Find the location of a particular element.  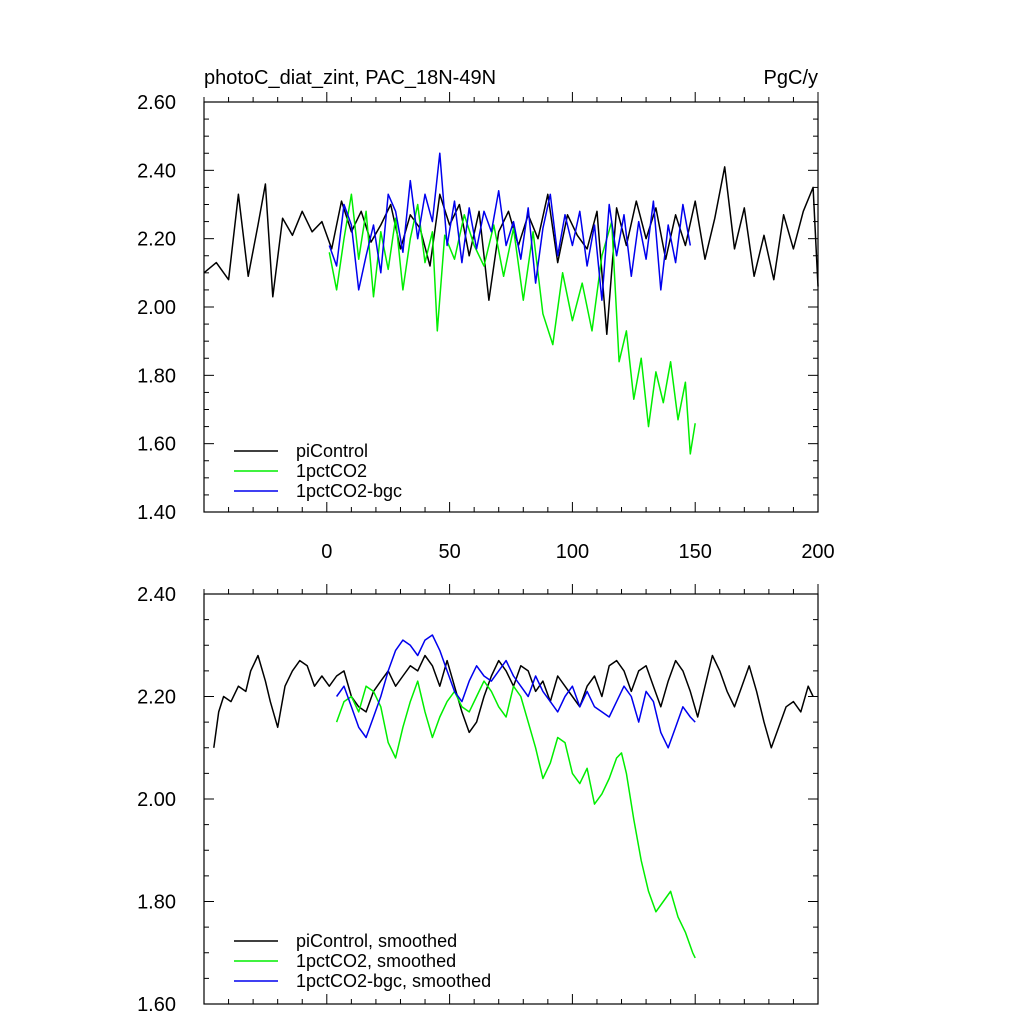

legend-label: piControl is located at coordinates (332, 451).